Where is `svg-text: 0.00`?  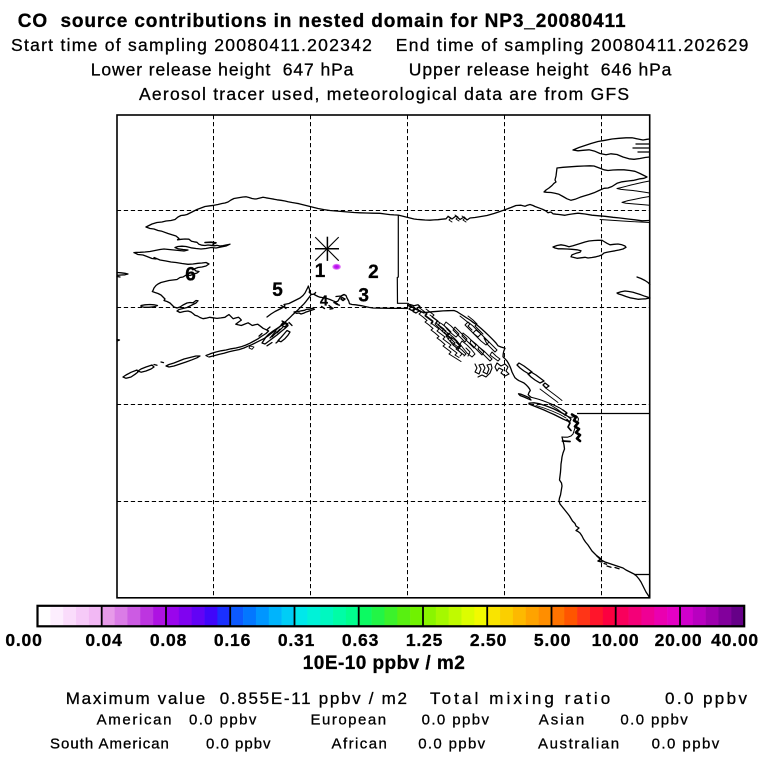 svg-text: 0.00 is located at coordinates (23, 640).